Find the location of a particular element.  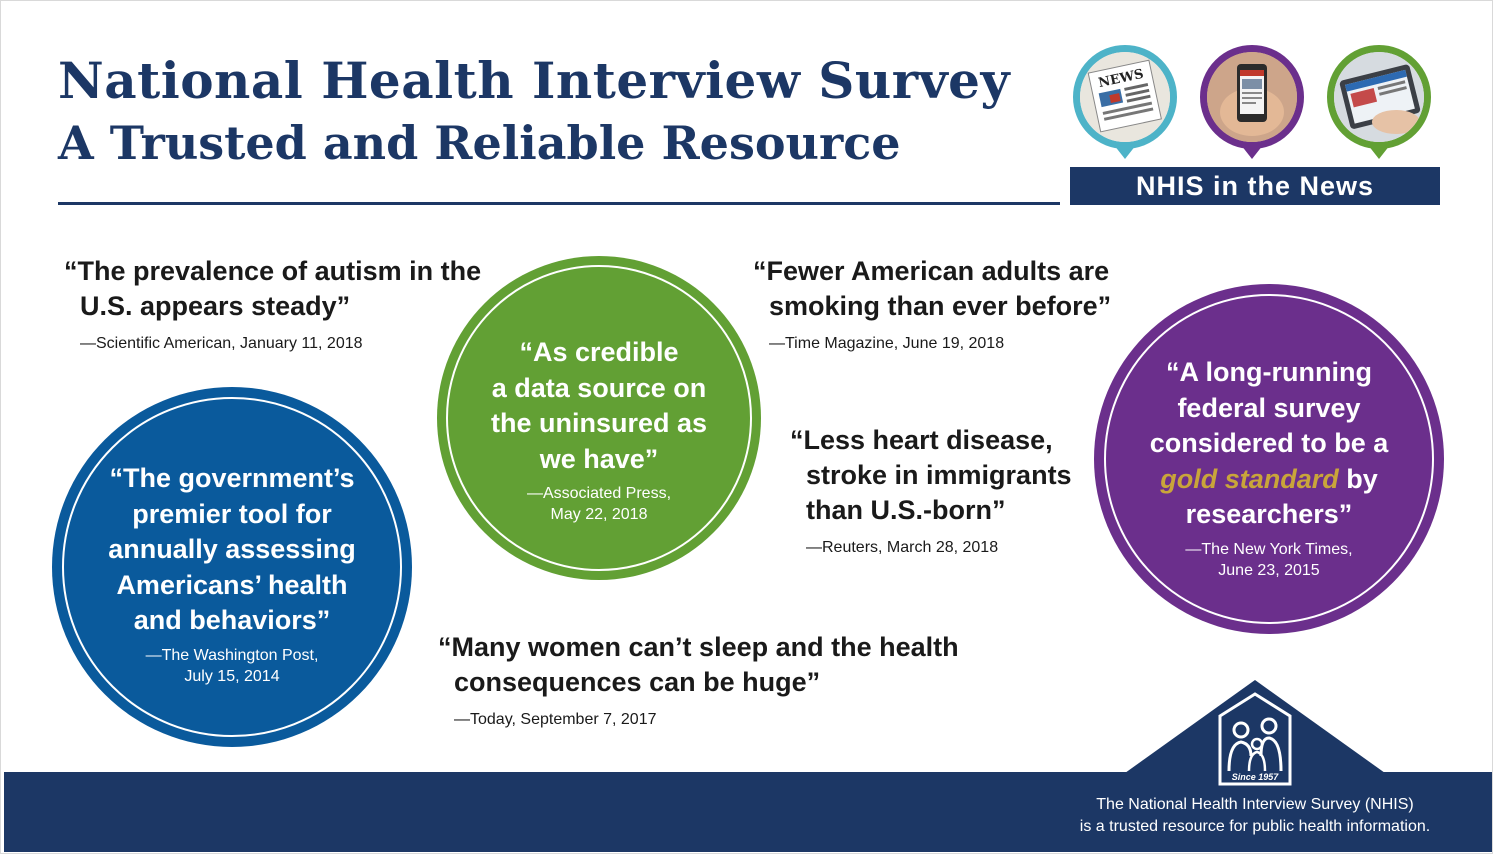

quote-source: —Reuters, March 28, 2018 is located at coordinates (902, 547).